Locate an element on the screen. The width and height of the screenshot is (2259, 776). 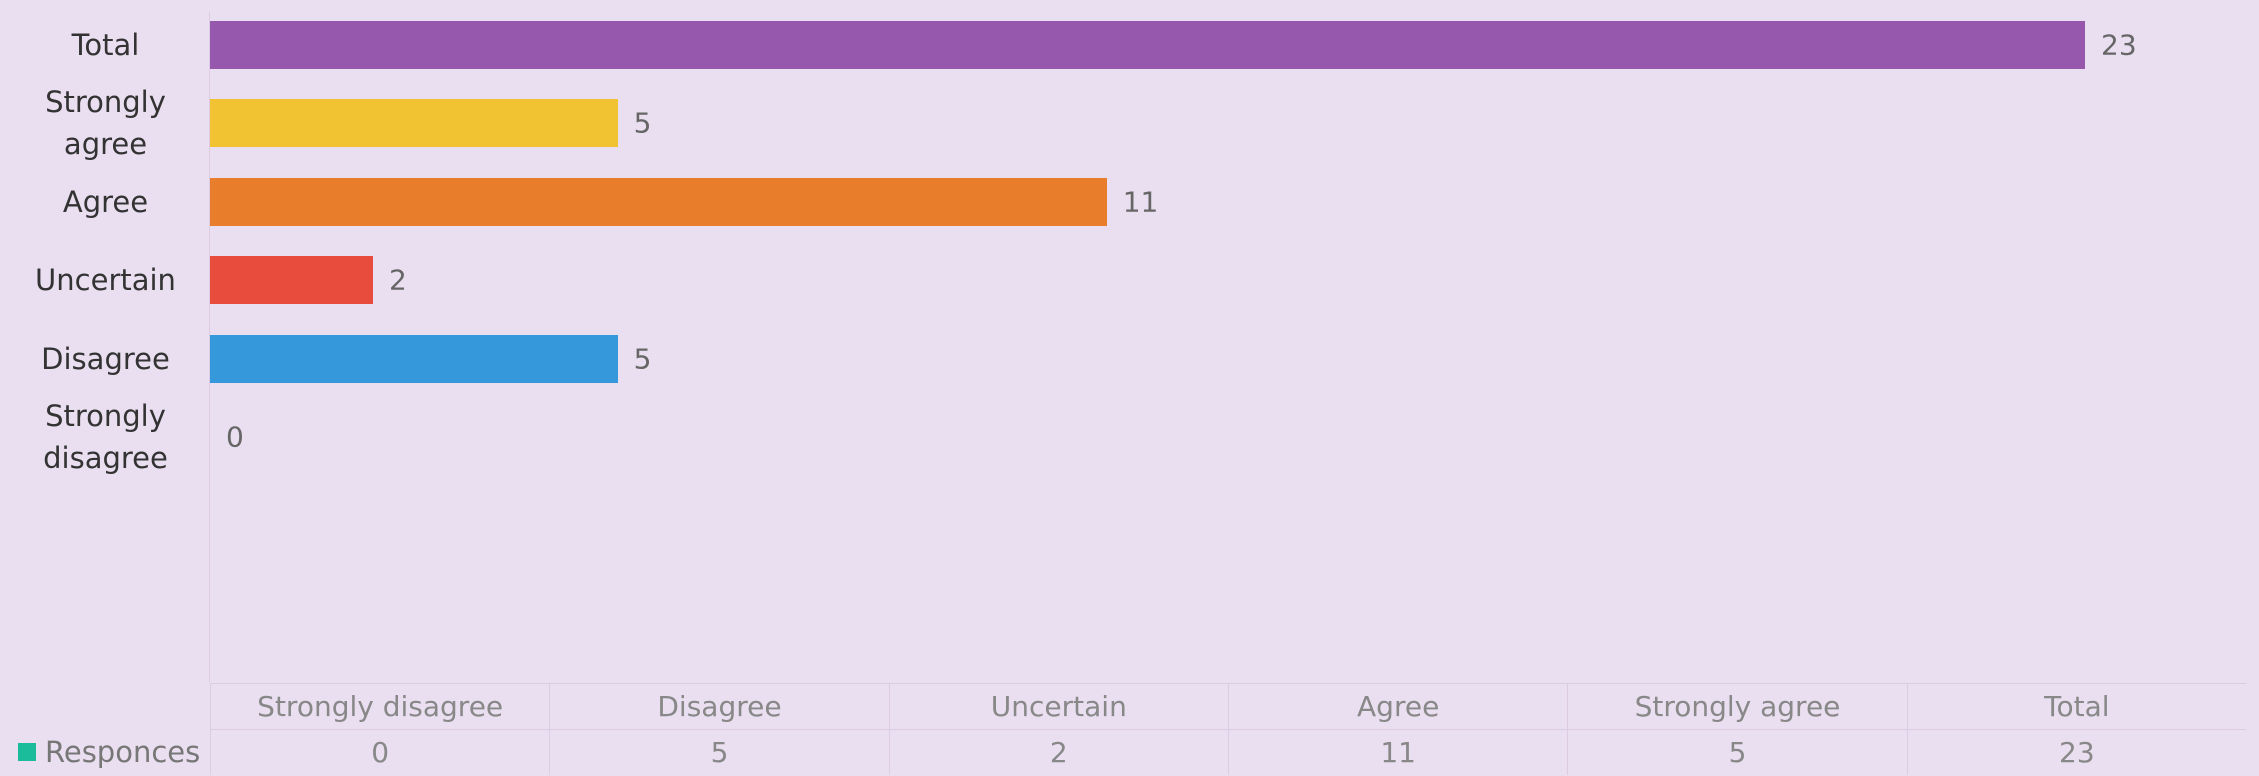
table-header: Strongly disagree is located at coordinates (380, 706).